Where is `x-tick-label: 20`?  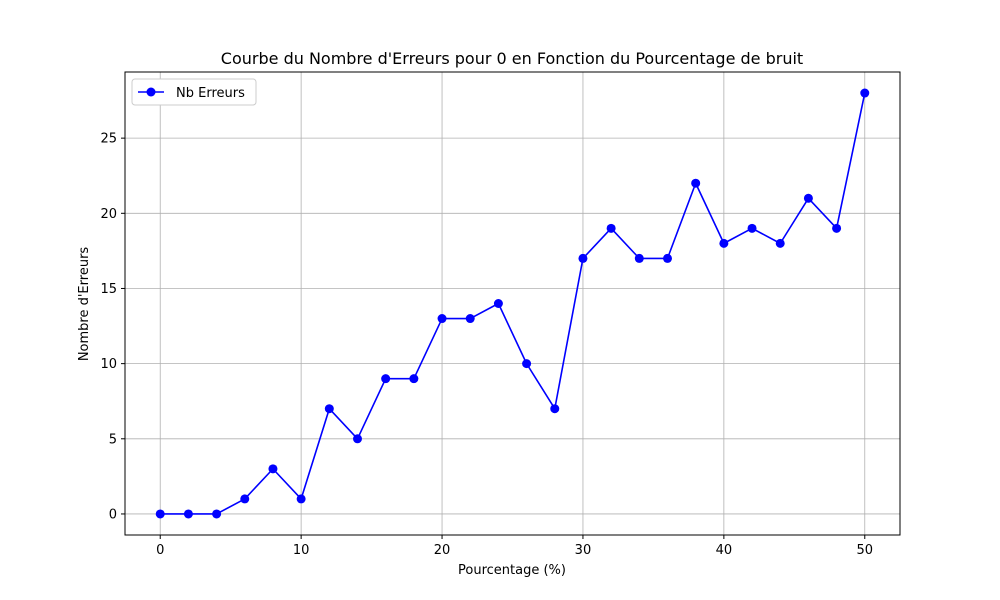
x-tick-label: 20 is located at coordinates (442, 550).